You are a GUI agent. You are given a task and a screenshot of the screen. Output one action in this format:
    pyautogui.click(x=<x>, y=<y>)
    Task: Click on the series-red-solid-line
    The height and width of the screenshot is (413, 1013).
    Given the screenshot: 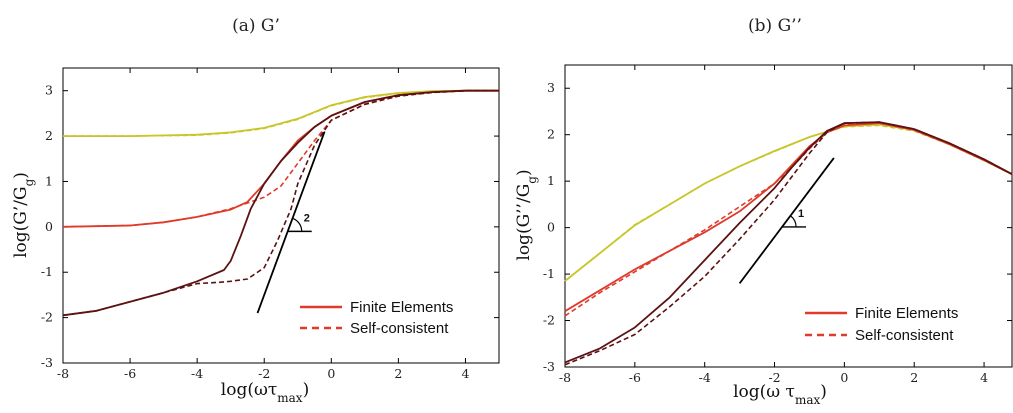 What is the action you would take?
    pyautogui.click(x=280, y=158)
    